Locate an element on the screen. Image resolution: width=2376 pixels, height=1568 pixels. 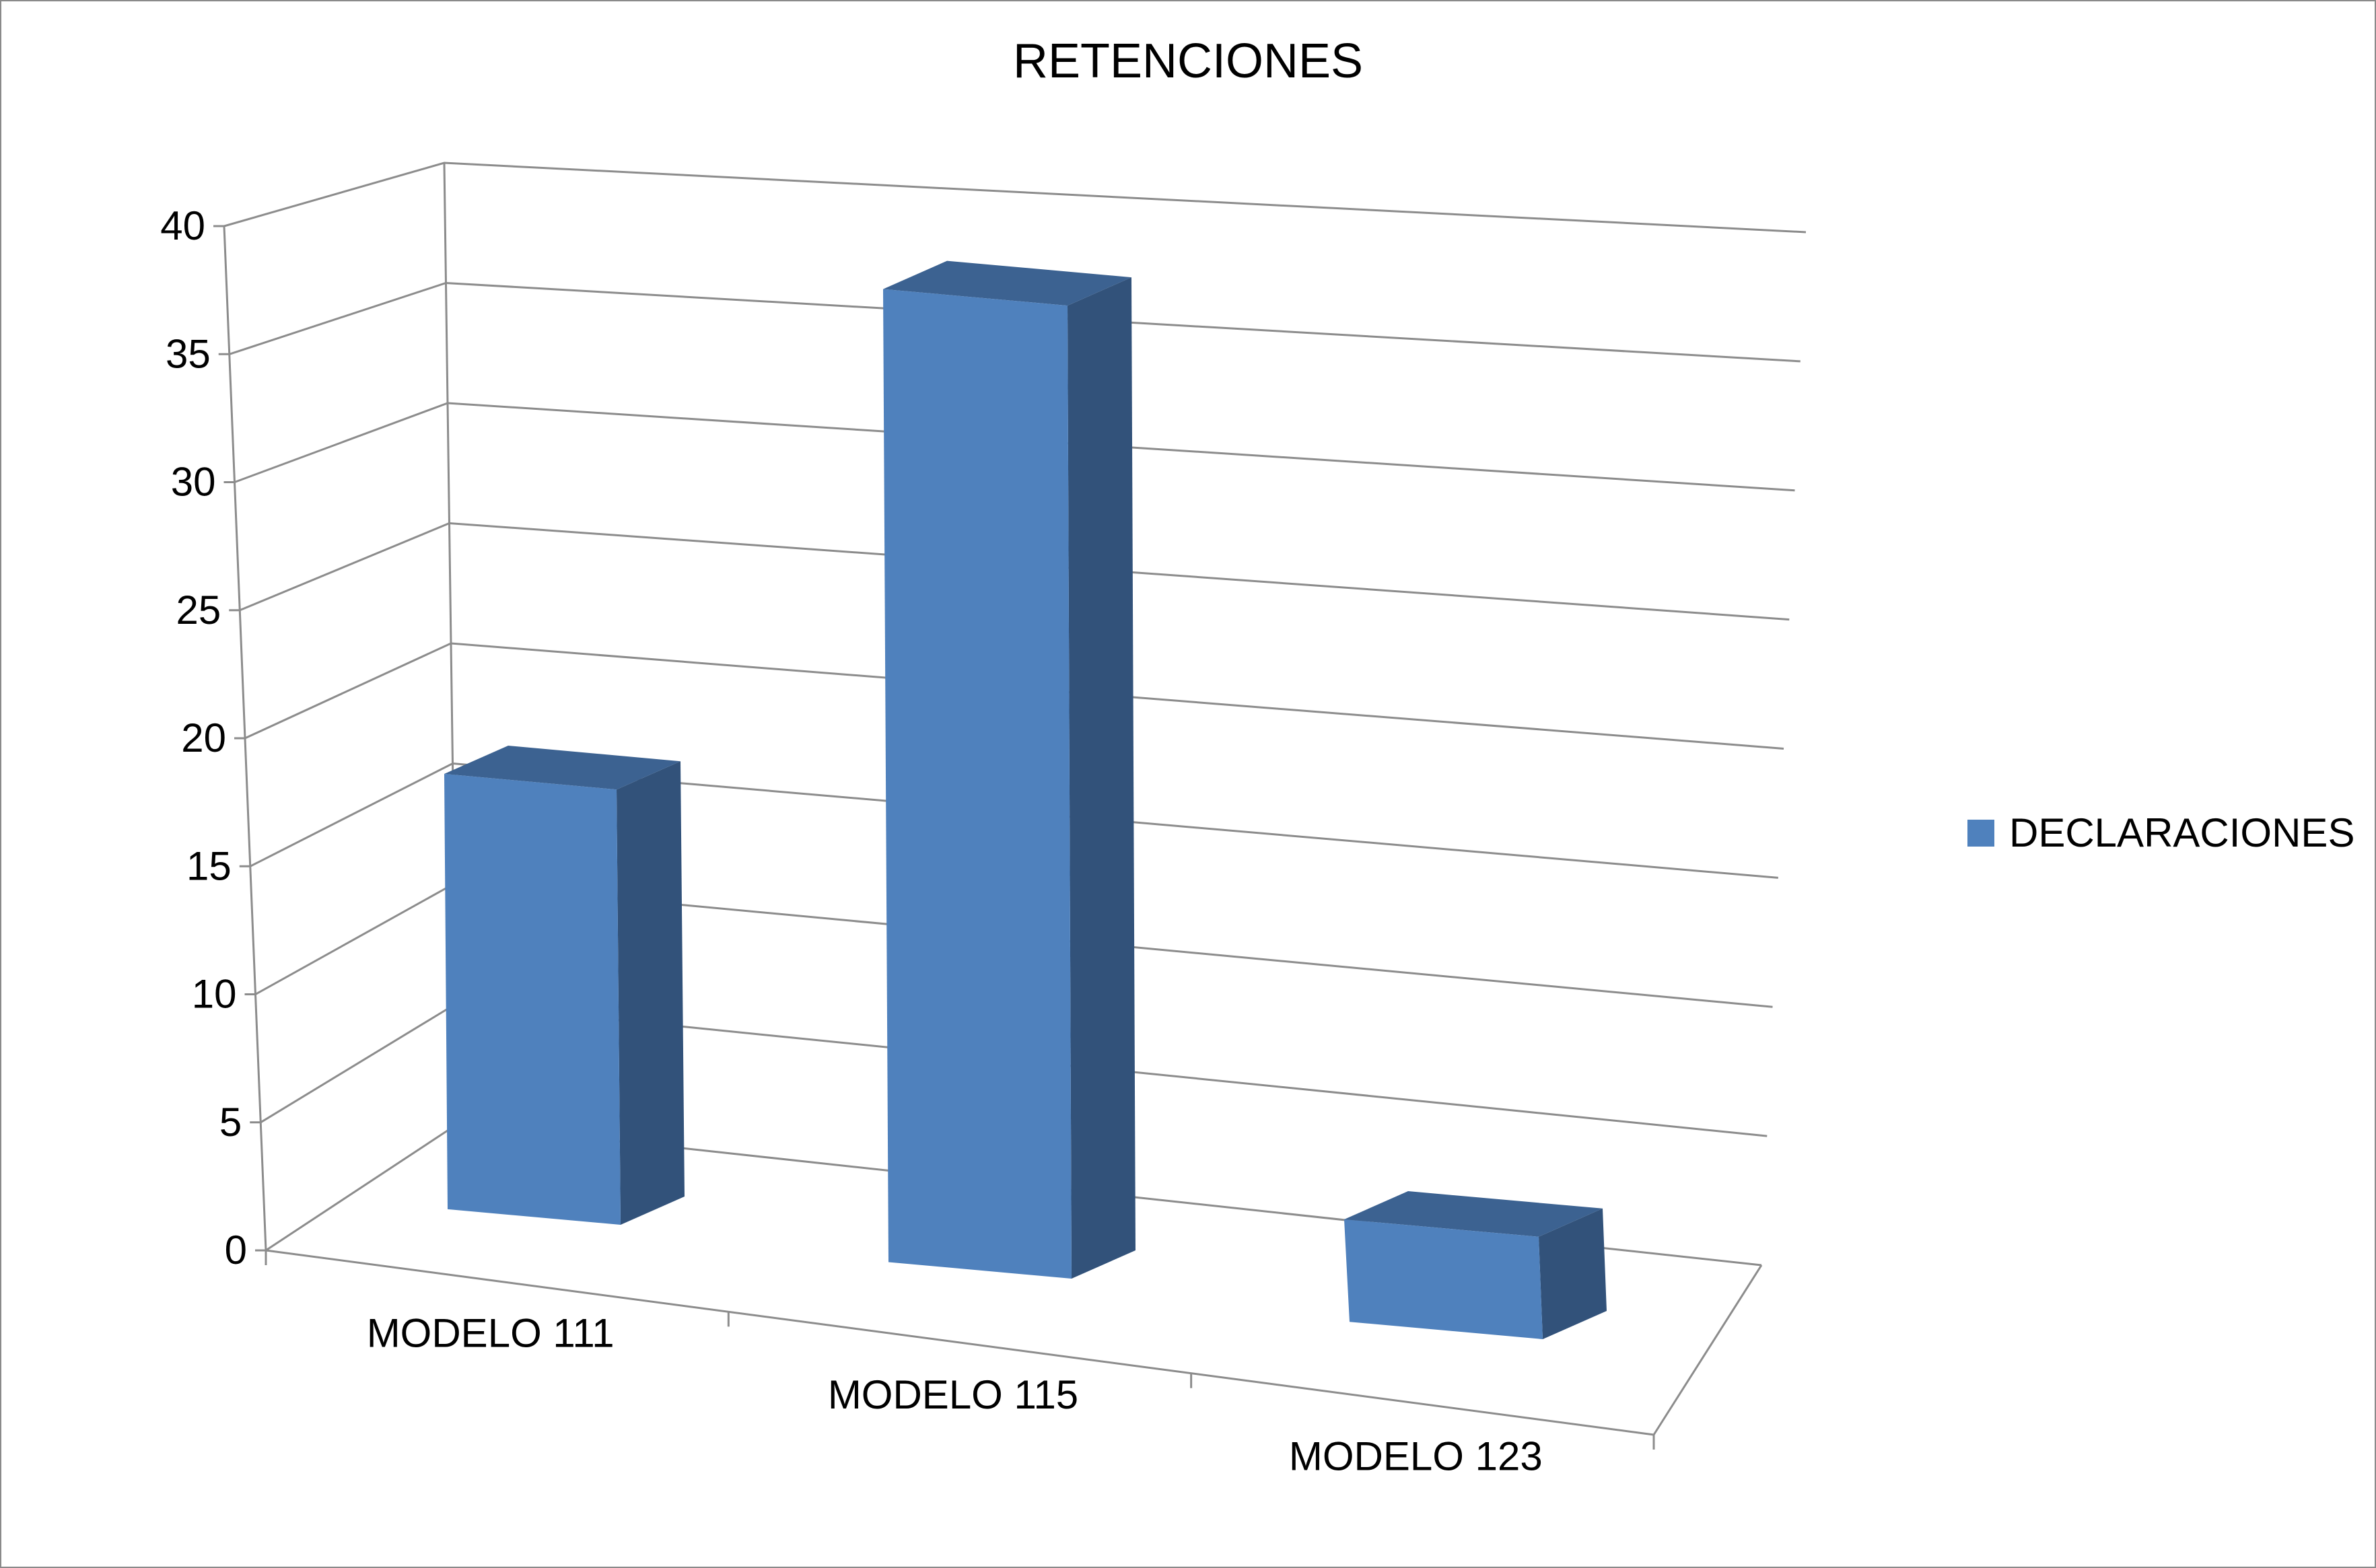
y-tick-label: 0 is located at coordinates (236, 1250).